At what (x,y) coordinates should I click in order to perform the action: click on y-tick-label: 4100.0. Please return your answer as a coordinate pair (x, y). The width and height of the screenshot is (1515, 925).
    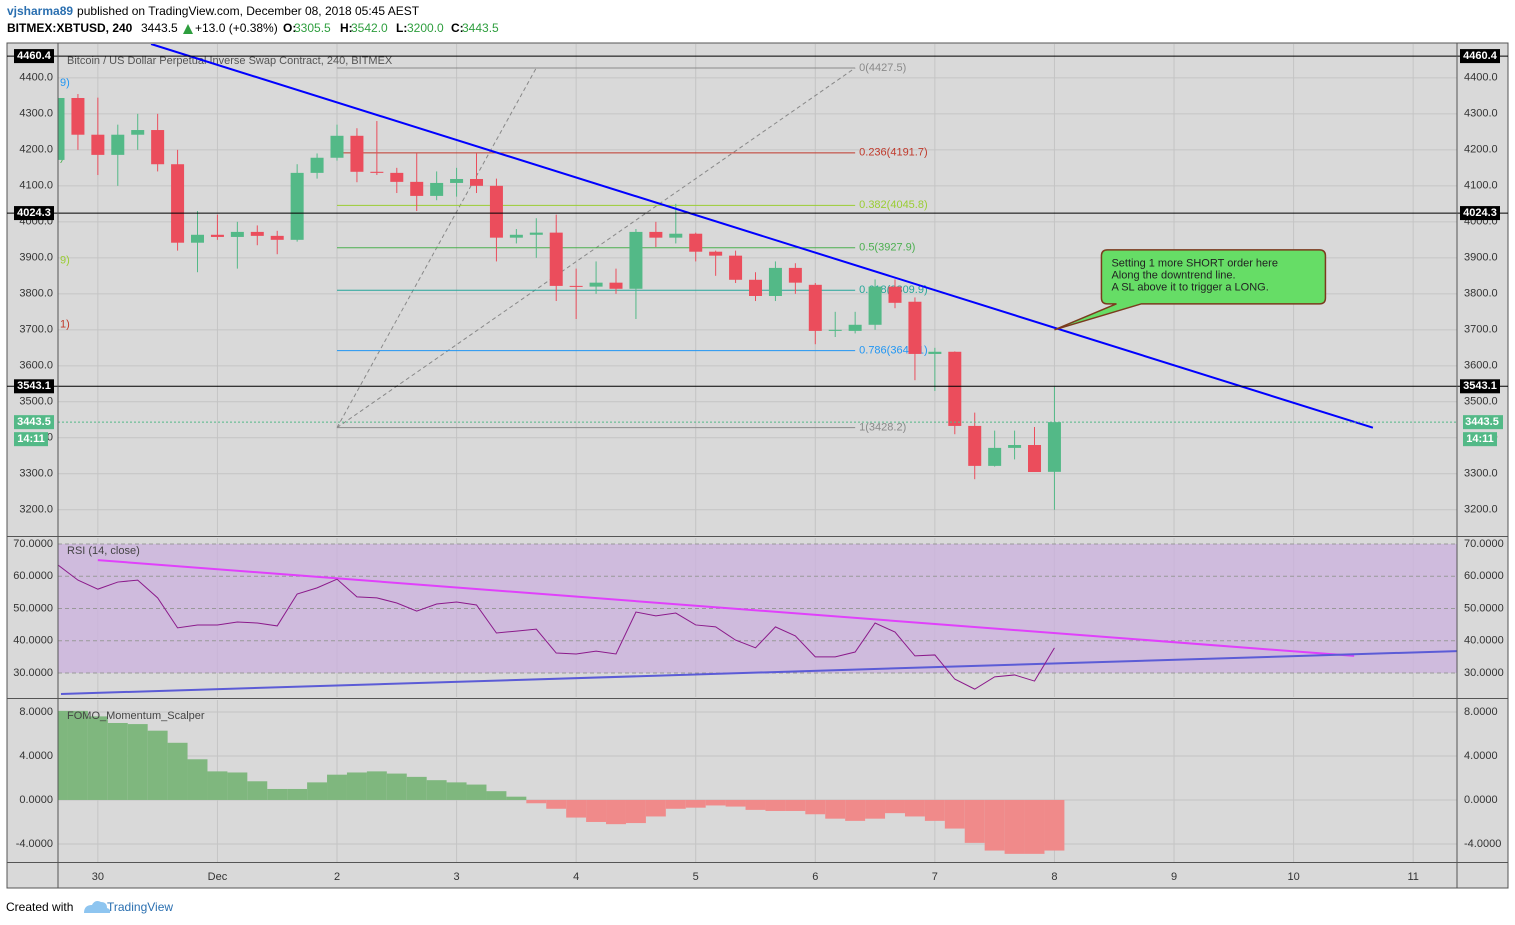
    Looking at the image, I should click on (1481, 186).